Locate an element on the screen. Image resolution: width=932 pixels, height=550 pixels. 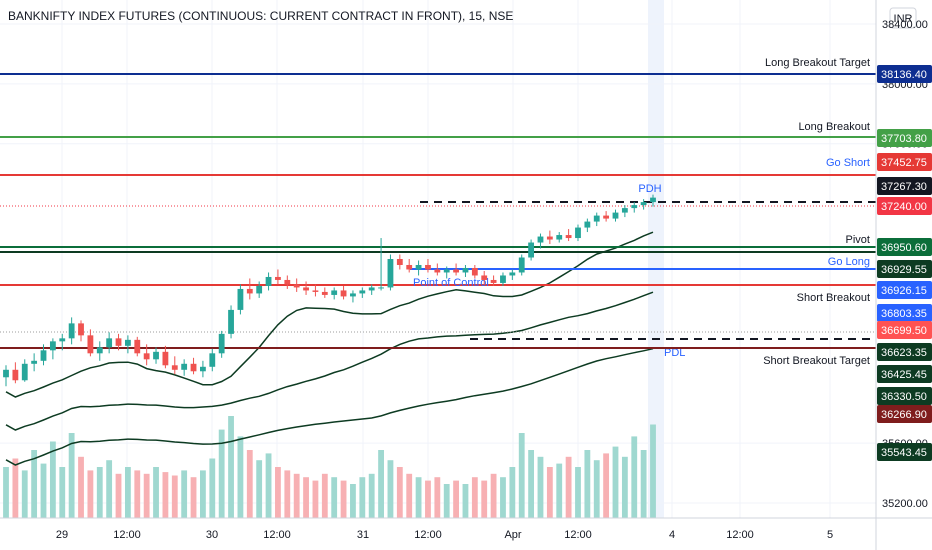
level-label: Long Breakout Target is located at coordinates (817, 63).